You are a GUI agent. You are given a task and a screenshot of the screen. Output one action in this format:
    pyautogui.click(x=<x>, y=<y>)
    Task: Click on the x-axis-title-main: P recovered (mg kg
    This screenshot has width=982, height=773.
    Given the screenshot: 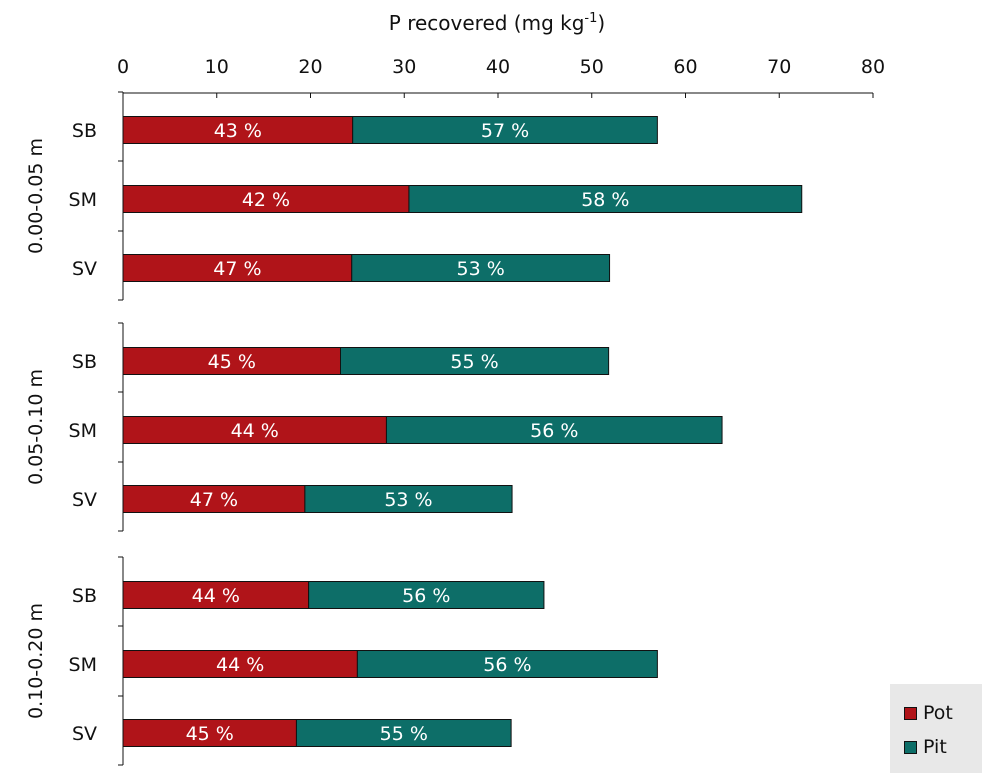 What is the action you would take?
    pyautogui.click(x=487, y=23)
    